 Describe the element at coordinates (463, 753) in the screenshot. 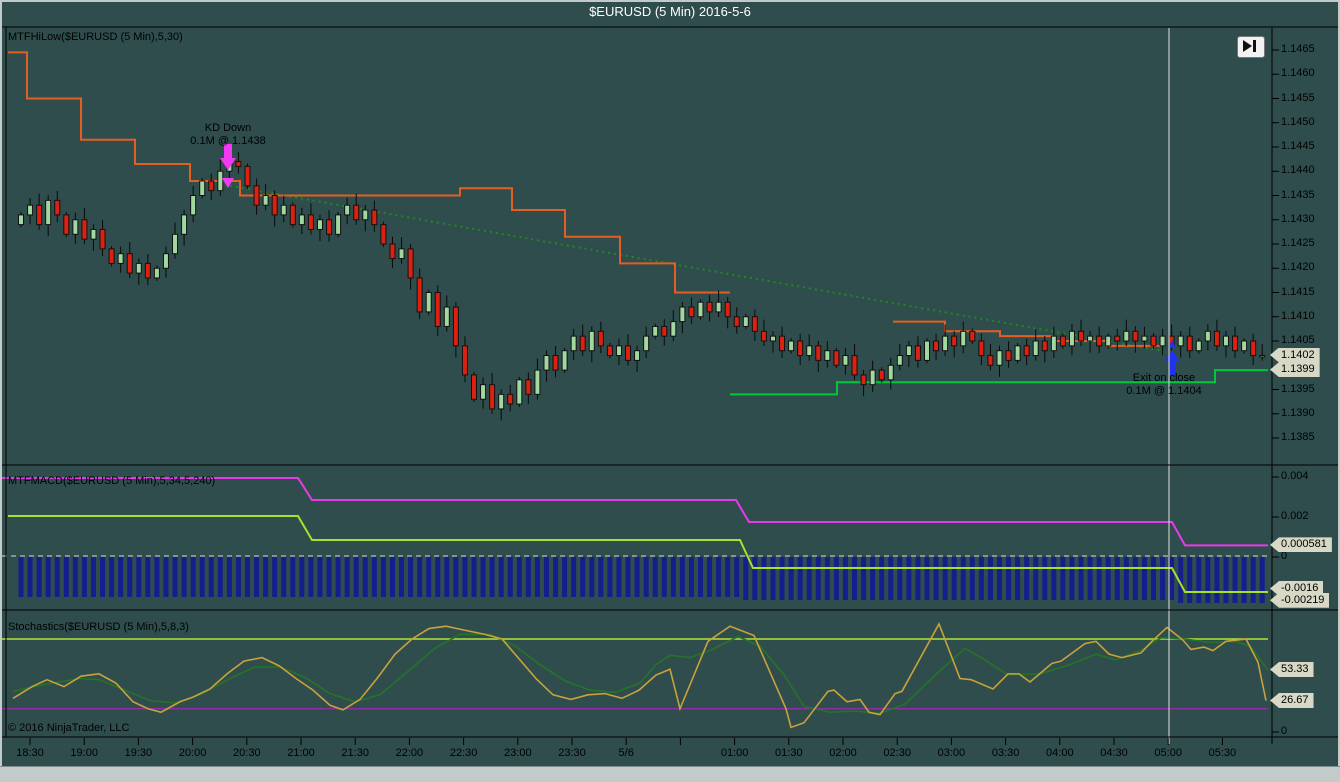

I see `time-axis-label: 22:30` at that location.